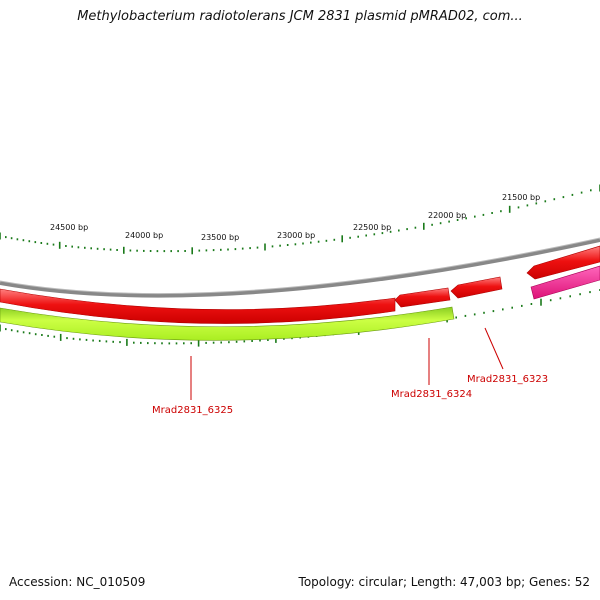 This screenshot has width=600, height=600. Describe the element at coordinates (220, 237) in the screenshot. I see `ruler-label: 23500 bp` at that location.